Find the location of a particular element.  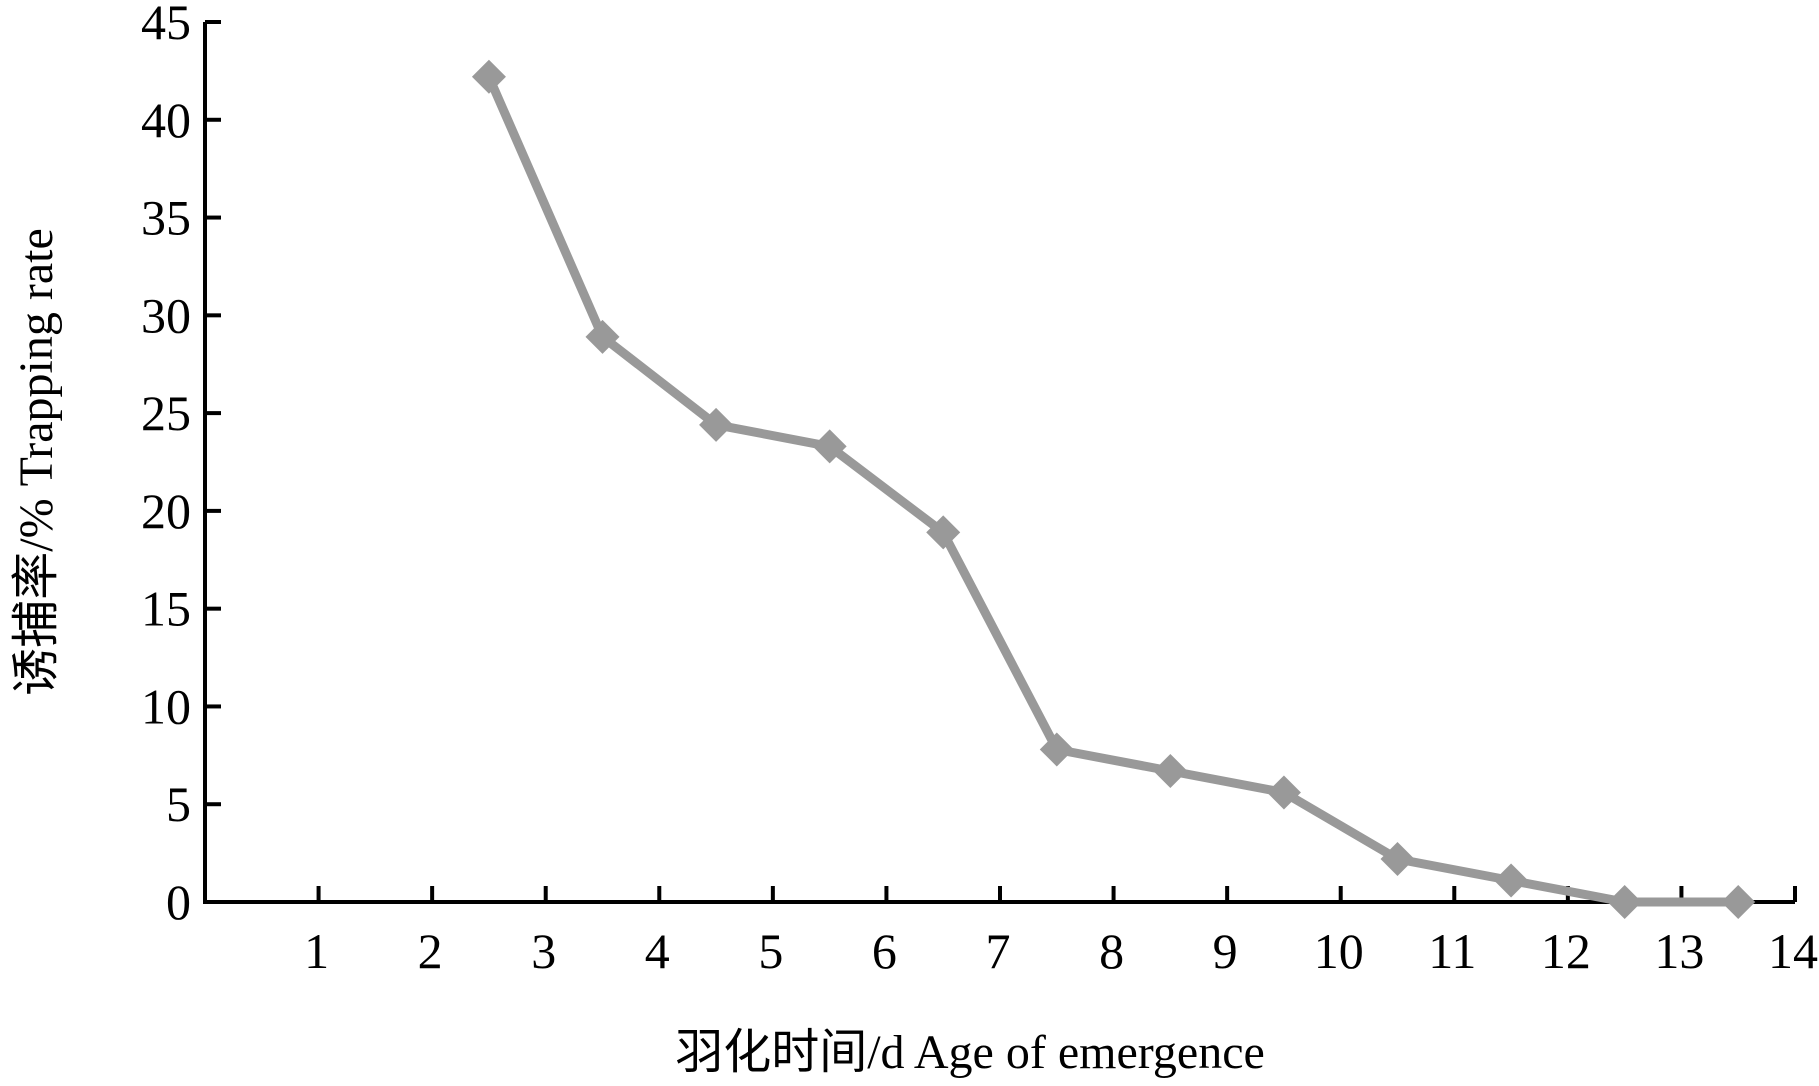

x-tick-label: 8 is located at coordinates (1111, 951).